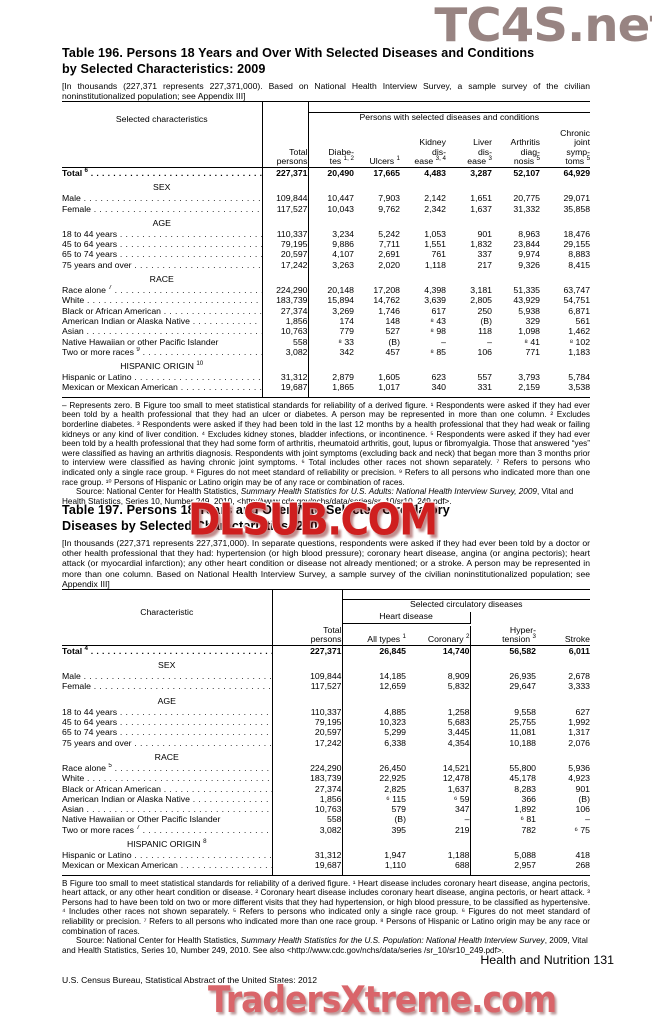  Describe the element at coordinates (373, 830) in the screenshot. I see `cell-value: 395` at that location.